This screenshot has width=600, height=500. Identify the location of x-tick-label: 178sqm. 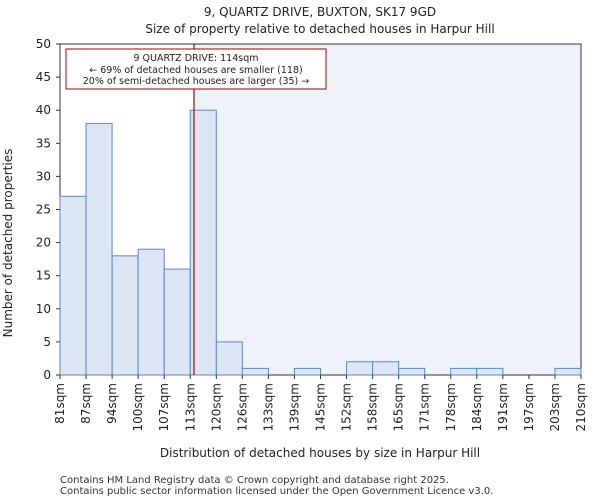
(451, 407).